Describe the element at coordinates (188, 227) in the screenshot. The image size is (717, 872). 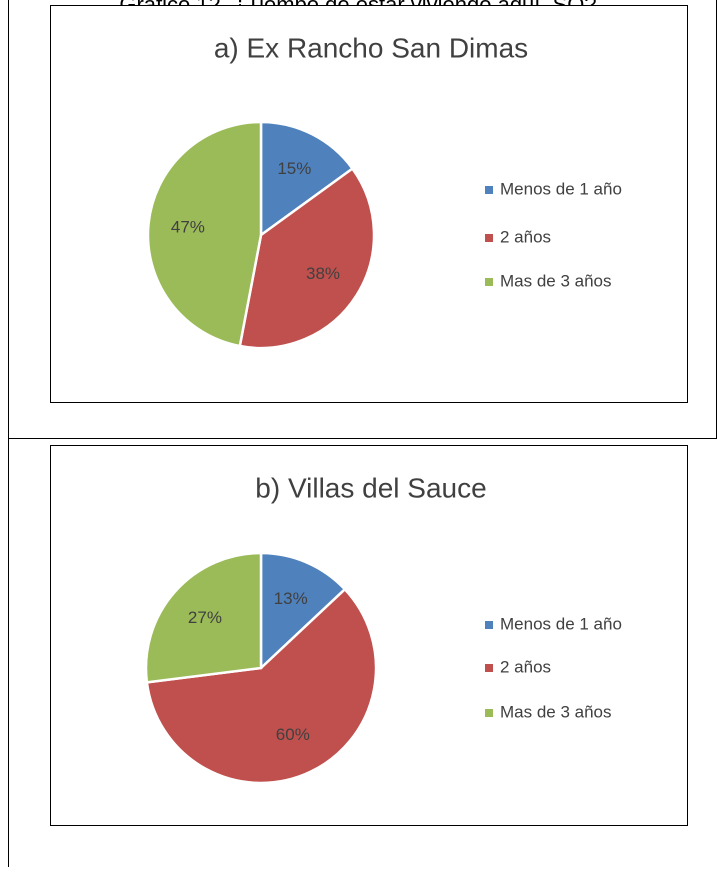
I see `data-label: 47%` at that location.